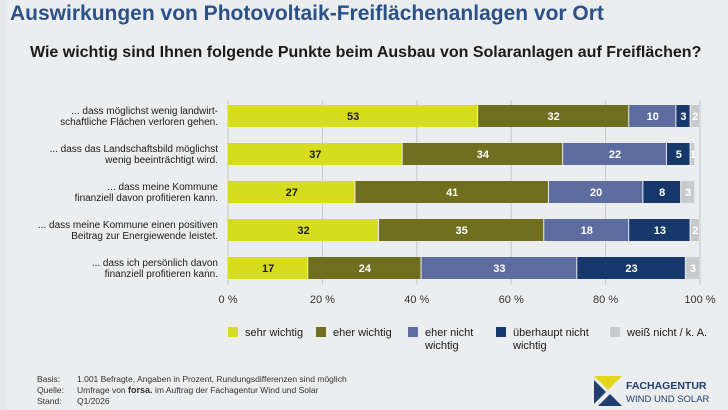  What do you see at coordinates (49, 379) in the screenshot?
I see `basis-key: Basis:` at bounding box center [49, 379].